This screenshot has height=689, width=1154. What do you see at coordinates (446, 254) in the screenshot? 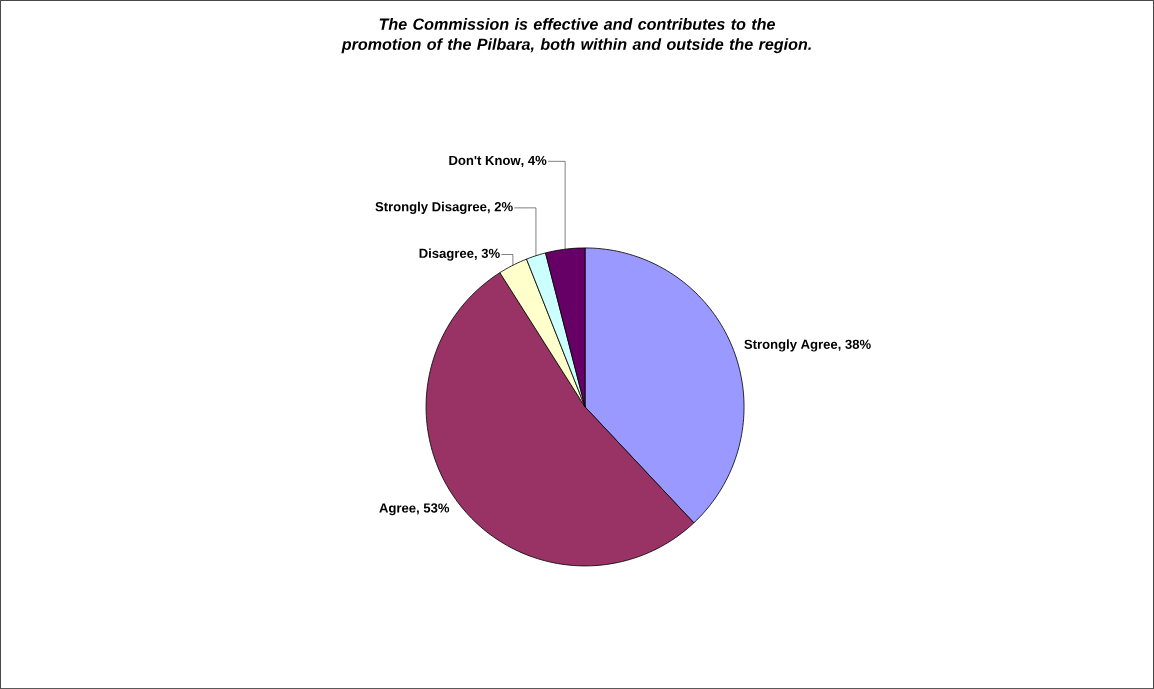
I see `slice-label: Disagree` at bounding box center [446, 254].